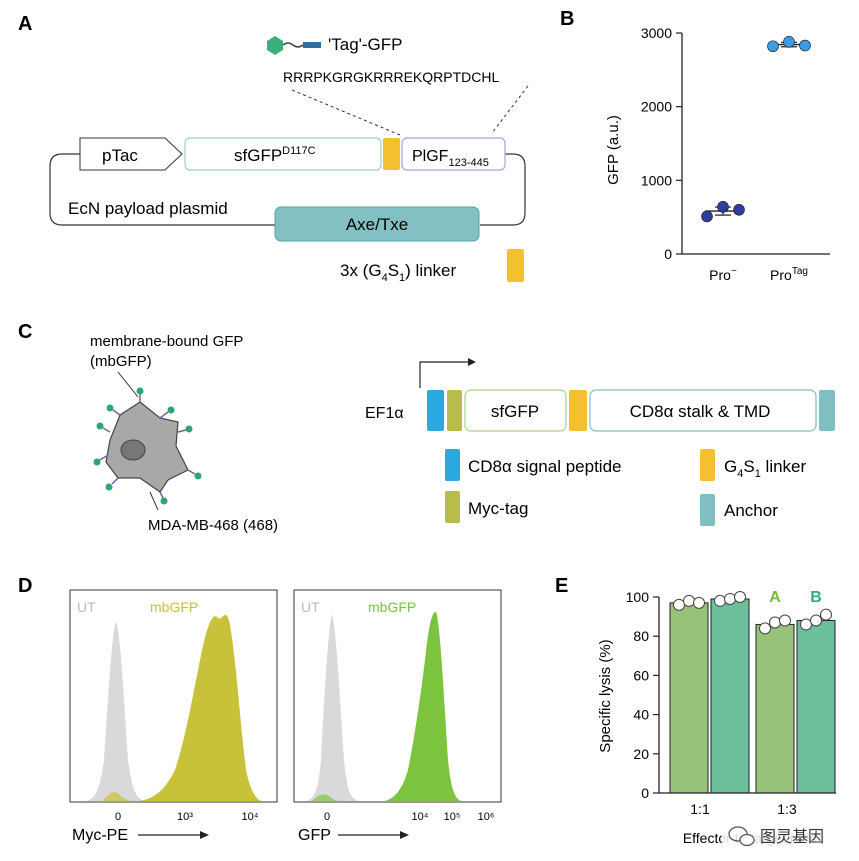 Image resolution: width=859 pixels, height=861 pixels. I want to click on d-left-mbgfp-peak, so click(201, 708).